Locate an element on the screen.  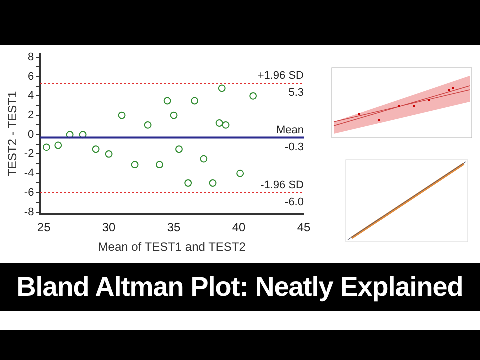
x-tick-label: 25 is located at coordinates (44, 227).